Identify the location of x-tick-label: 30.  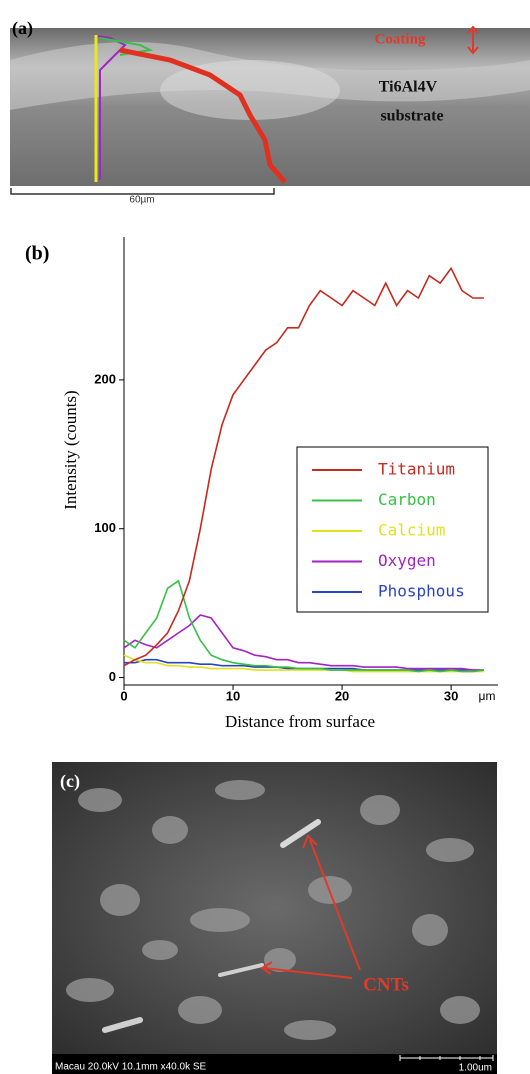
(451, 695).